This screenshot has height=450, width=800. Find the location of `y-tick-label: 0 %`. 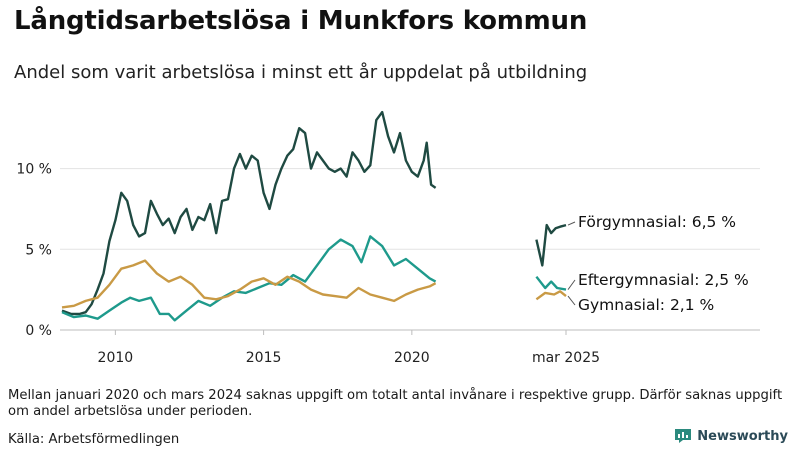

y-tick-label: 0 % is located at coordinates (38, 331).